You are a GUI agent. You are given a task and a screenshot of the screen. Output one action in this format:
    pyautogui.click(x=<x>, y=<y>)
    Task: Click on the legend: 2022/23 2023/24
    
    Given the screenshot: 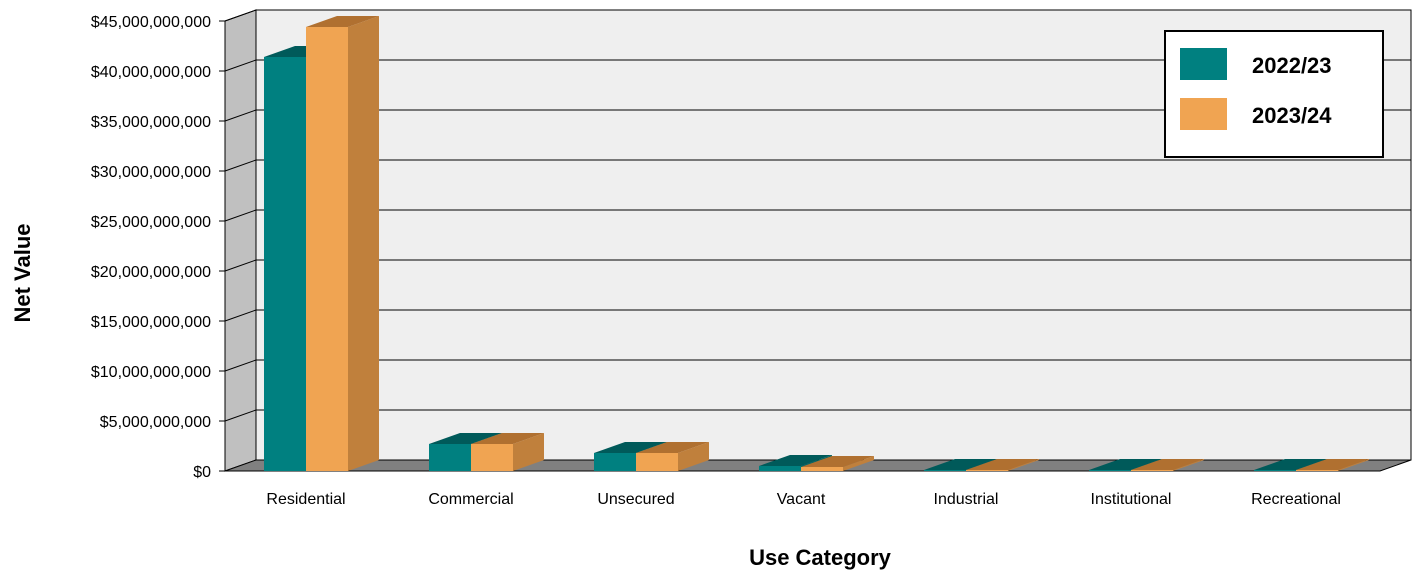 What is the action you would take?
    pyautogui.click(x=1274, y=94)
    